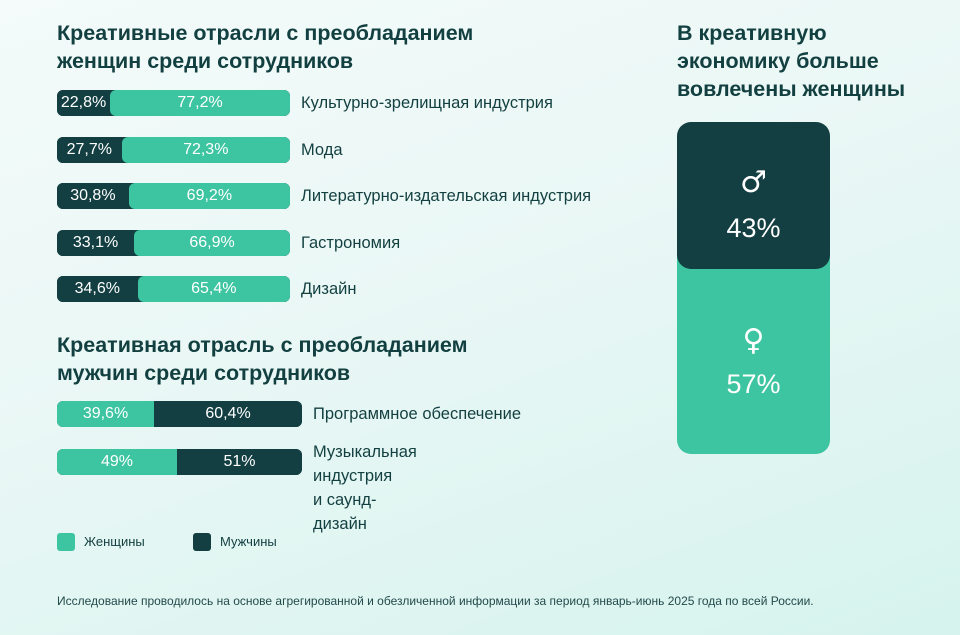 This screenshot has height=635, width=960. What do you see at coordinates (202, 542) in the screenshot?
I see `legend-swatch-men` at bounding box center [202, 542].